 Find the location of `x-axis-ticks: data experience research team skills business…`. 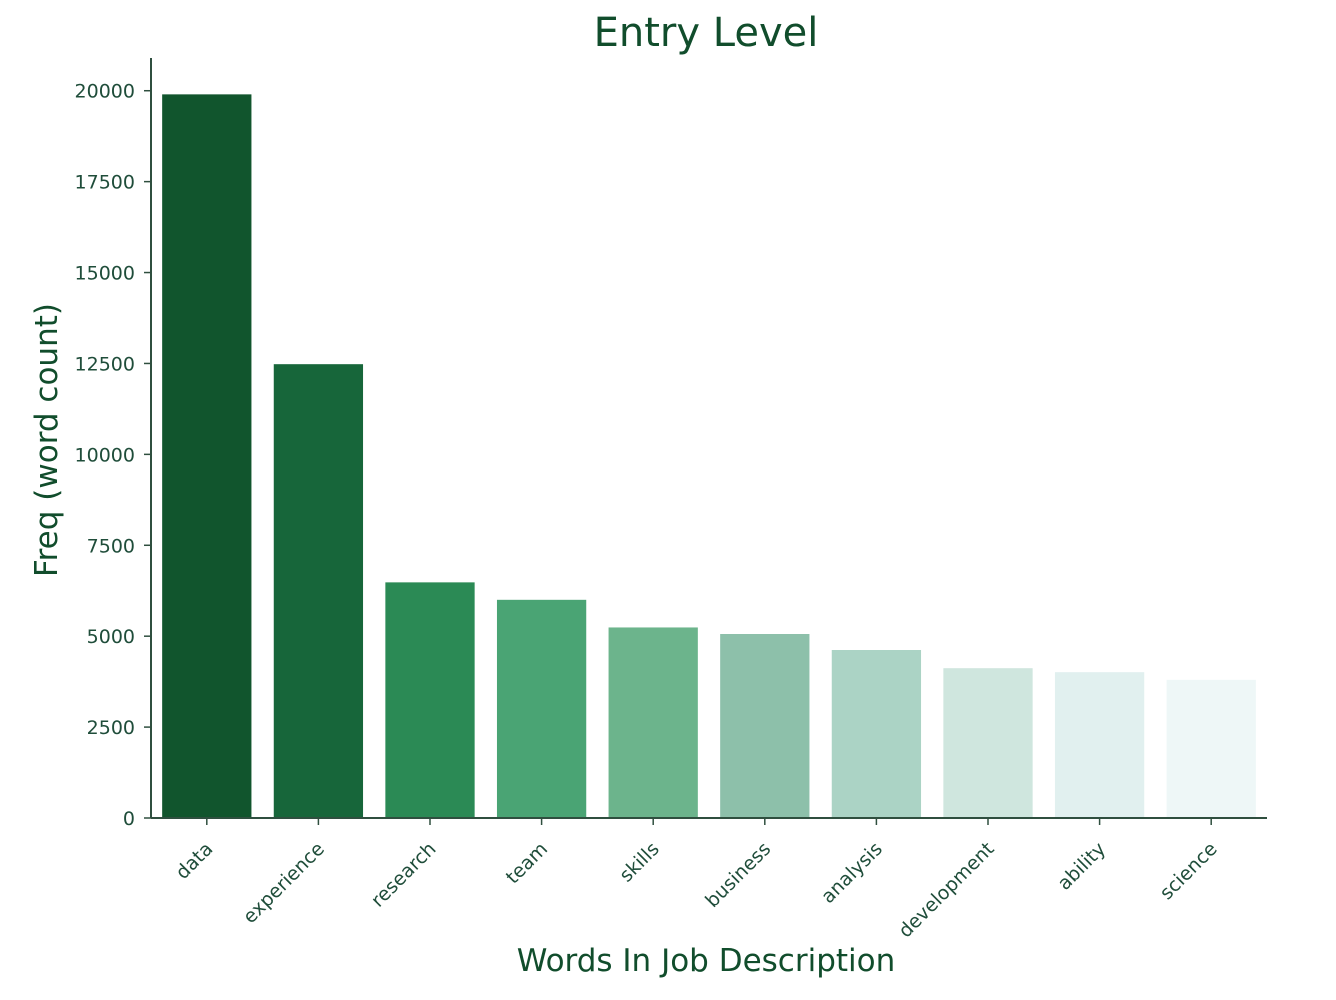

x-axis-ticks: data experience research team skills business… is located at coordinates (697, 880).